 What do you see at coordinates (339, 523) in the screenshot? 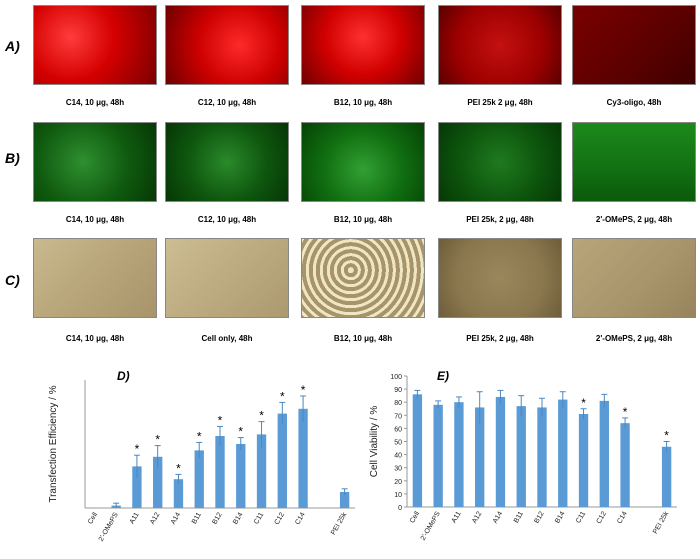
I see `x-tick-label: PEI 25k` at bounding box center [339, 523].